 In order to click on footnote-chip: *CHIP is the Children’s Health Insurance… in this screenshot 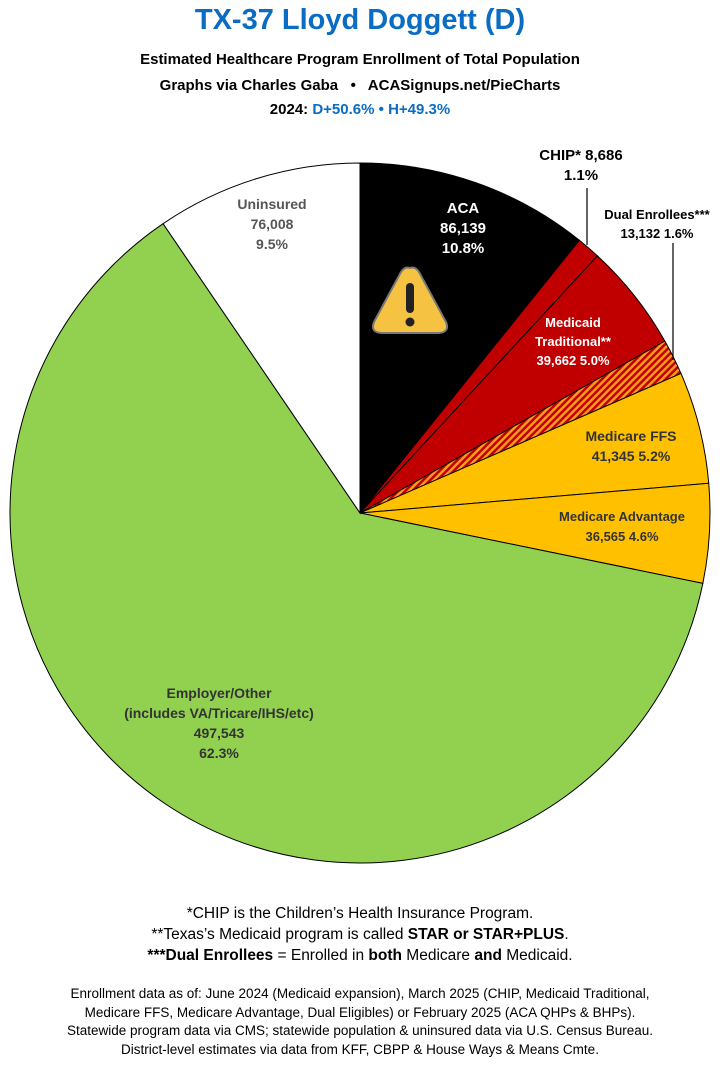, I will do `click(360, 913)`.